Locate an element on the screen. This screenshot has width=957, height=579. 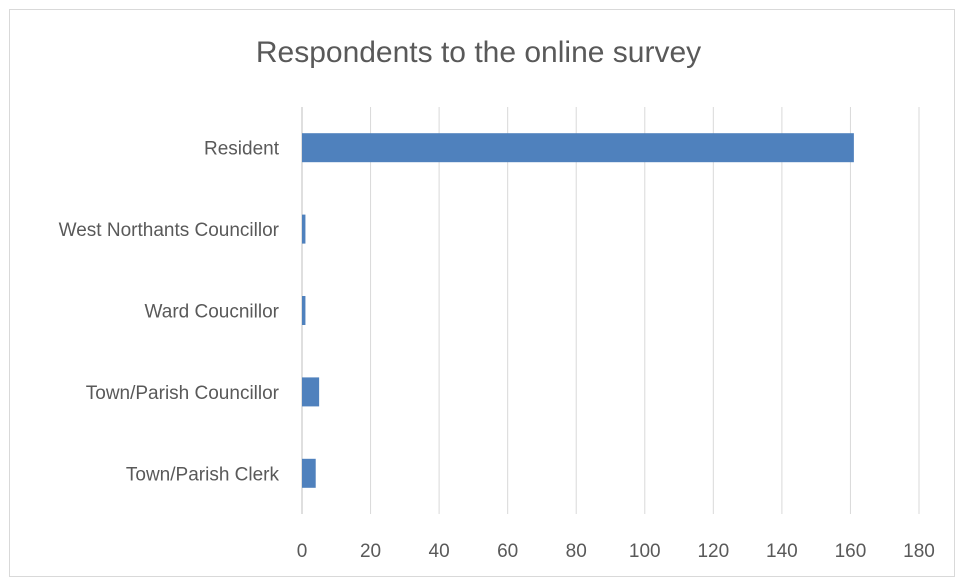
bar-west-northants-councillor is located at coordinates (304, 229).